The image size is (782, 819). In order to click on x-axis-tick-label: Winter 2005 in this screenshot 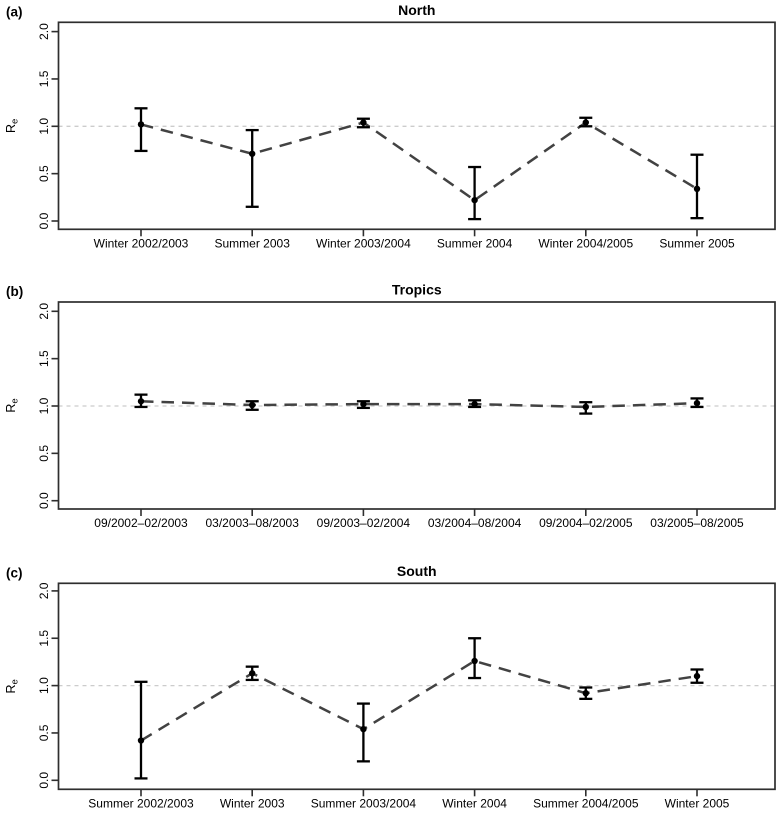, I will do `click(697, 803)`.